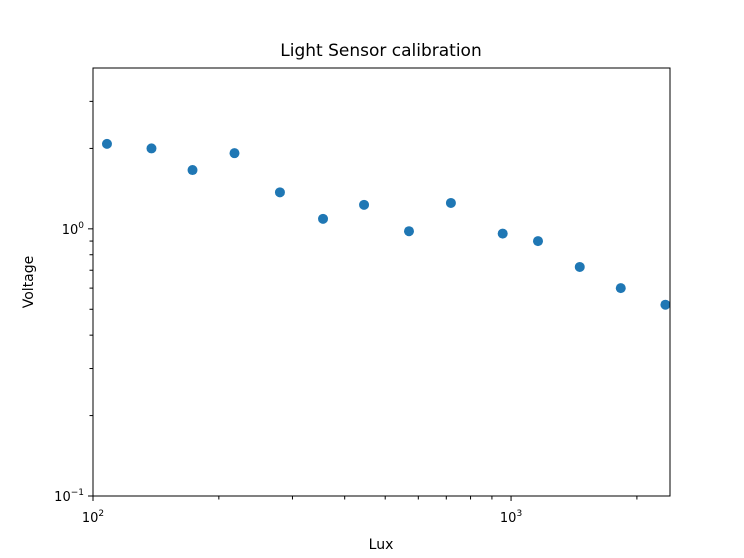 Image resolution: width=744 pixels, height=558 pixels. I want to click on y-tick-label: 10⁰, so click(73, 229).